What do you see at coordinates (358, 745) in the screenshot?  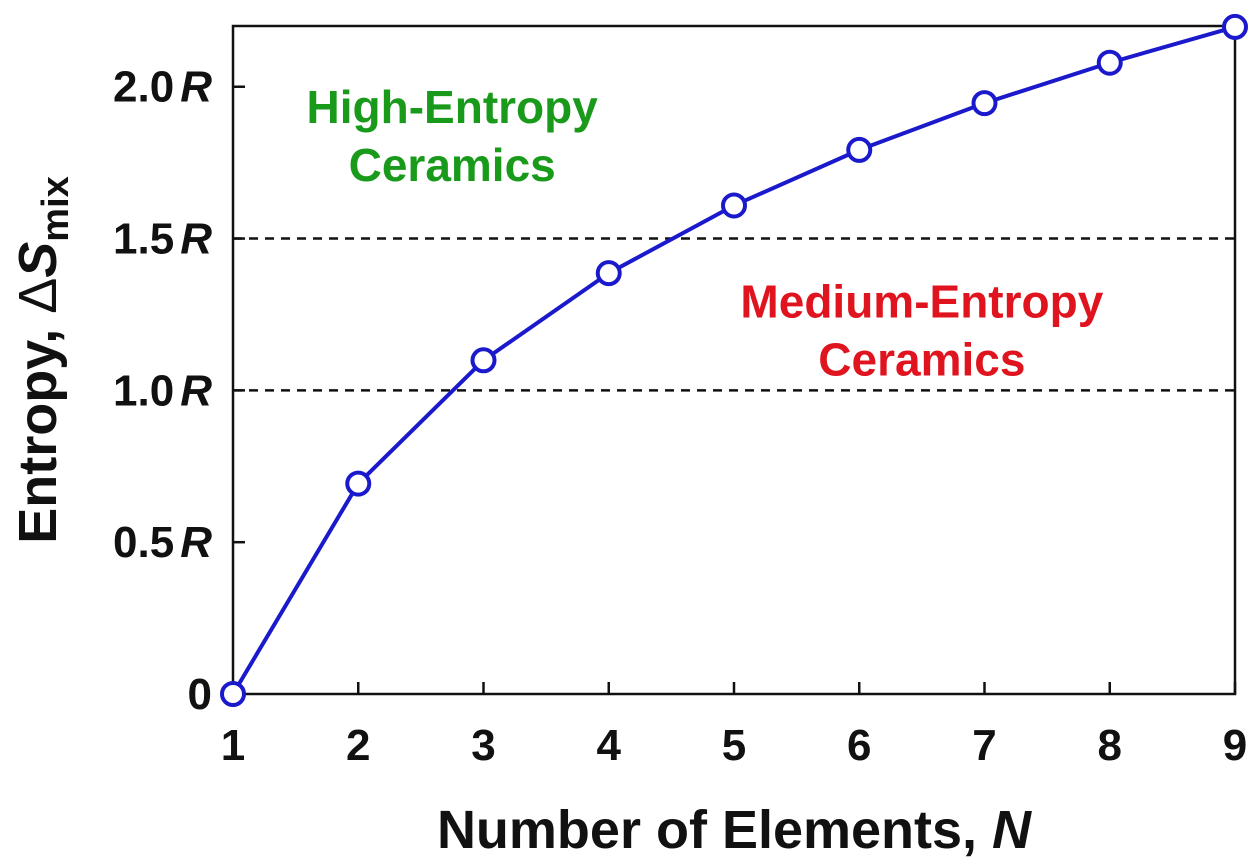 I see `x-tick-label-1: 2` at bounding box center [358, 745].